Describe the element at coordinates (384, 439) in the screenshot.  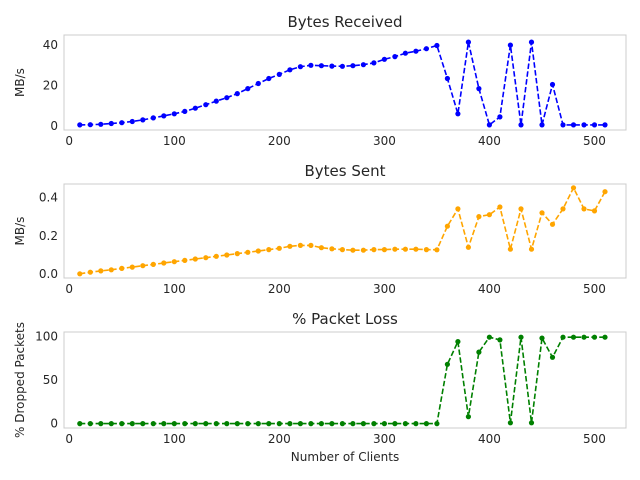
I see `x-tick-label: 300` at that location.